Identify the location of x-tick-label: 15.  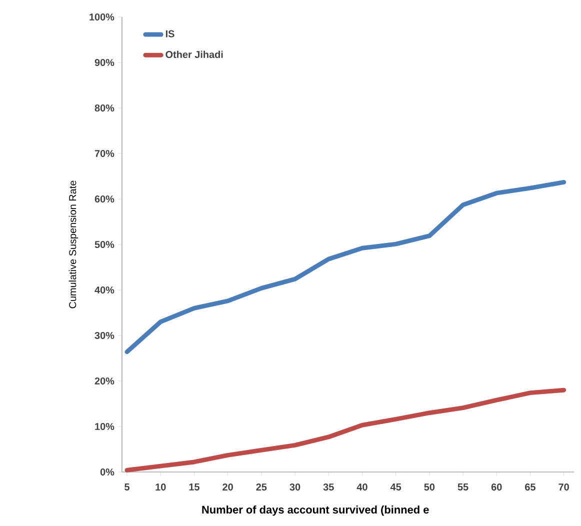
(194, 487).